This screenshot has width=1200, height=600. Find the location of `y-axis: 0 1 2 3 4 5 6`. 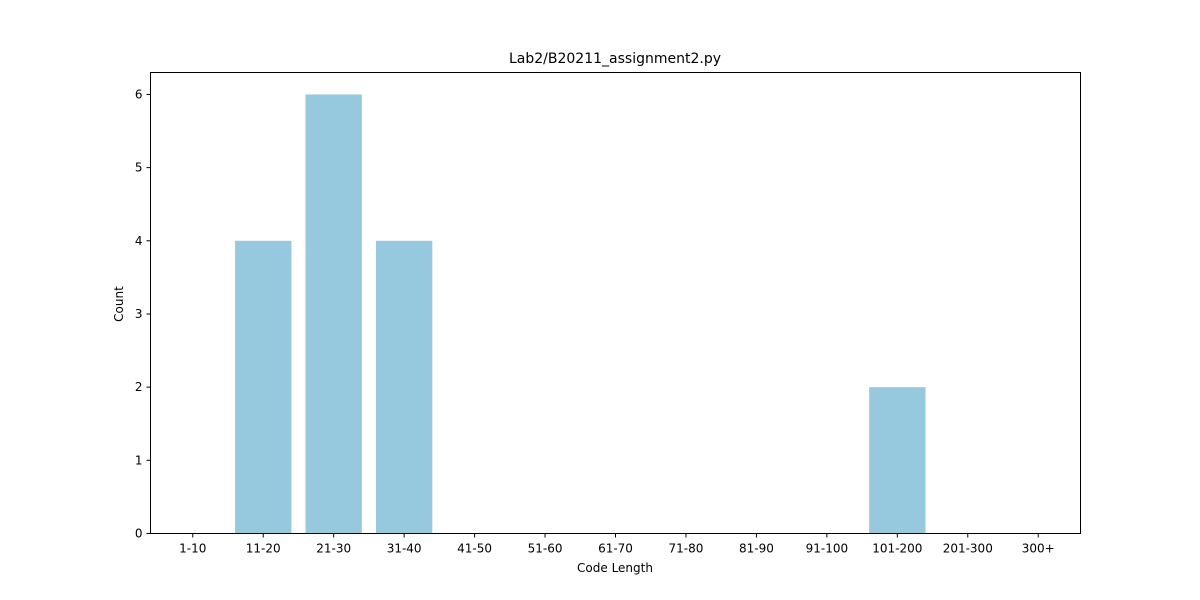

y-axis: 0 1 2 3 4 5 6 is located at coordinates (143, 314).